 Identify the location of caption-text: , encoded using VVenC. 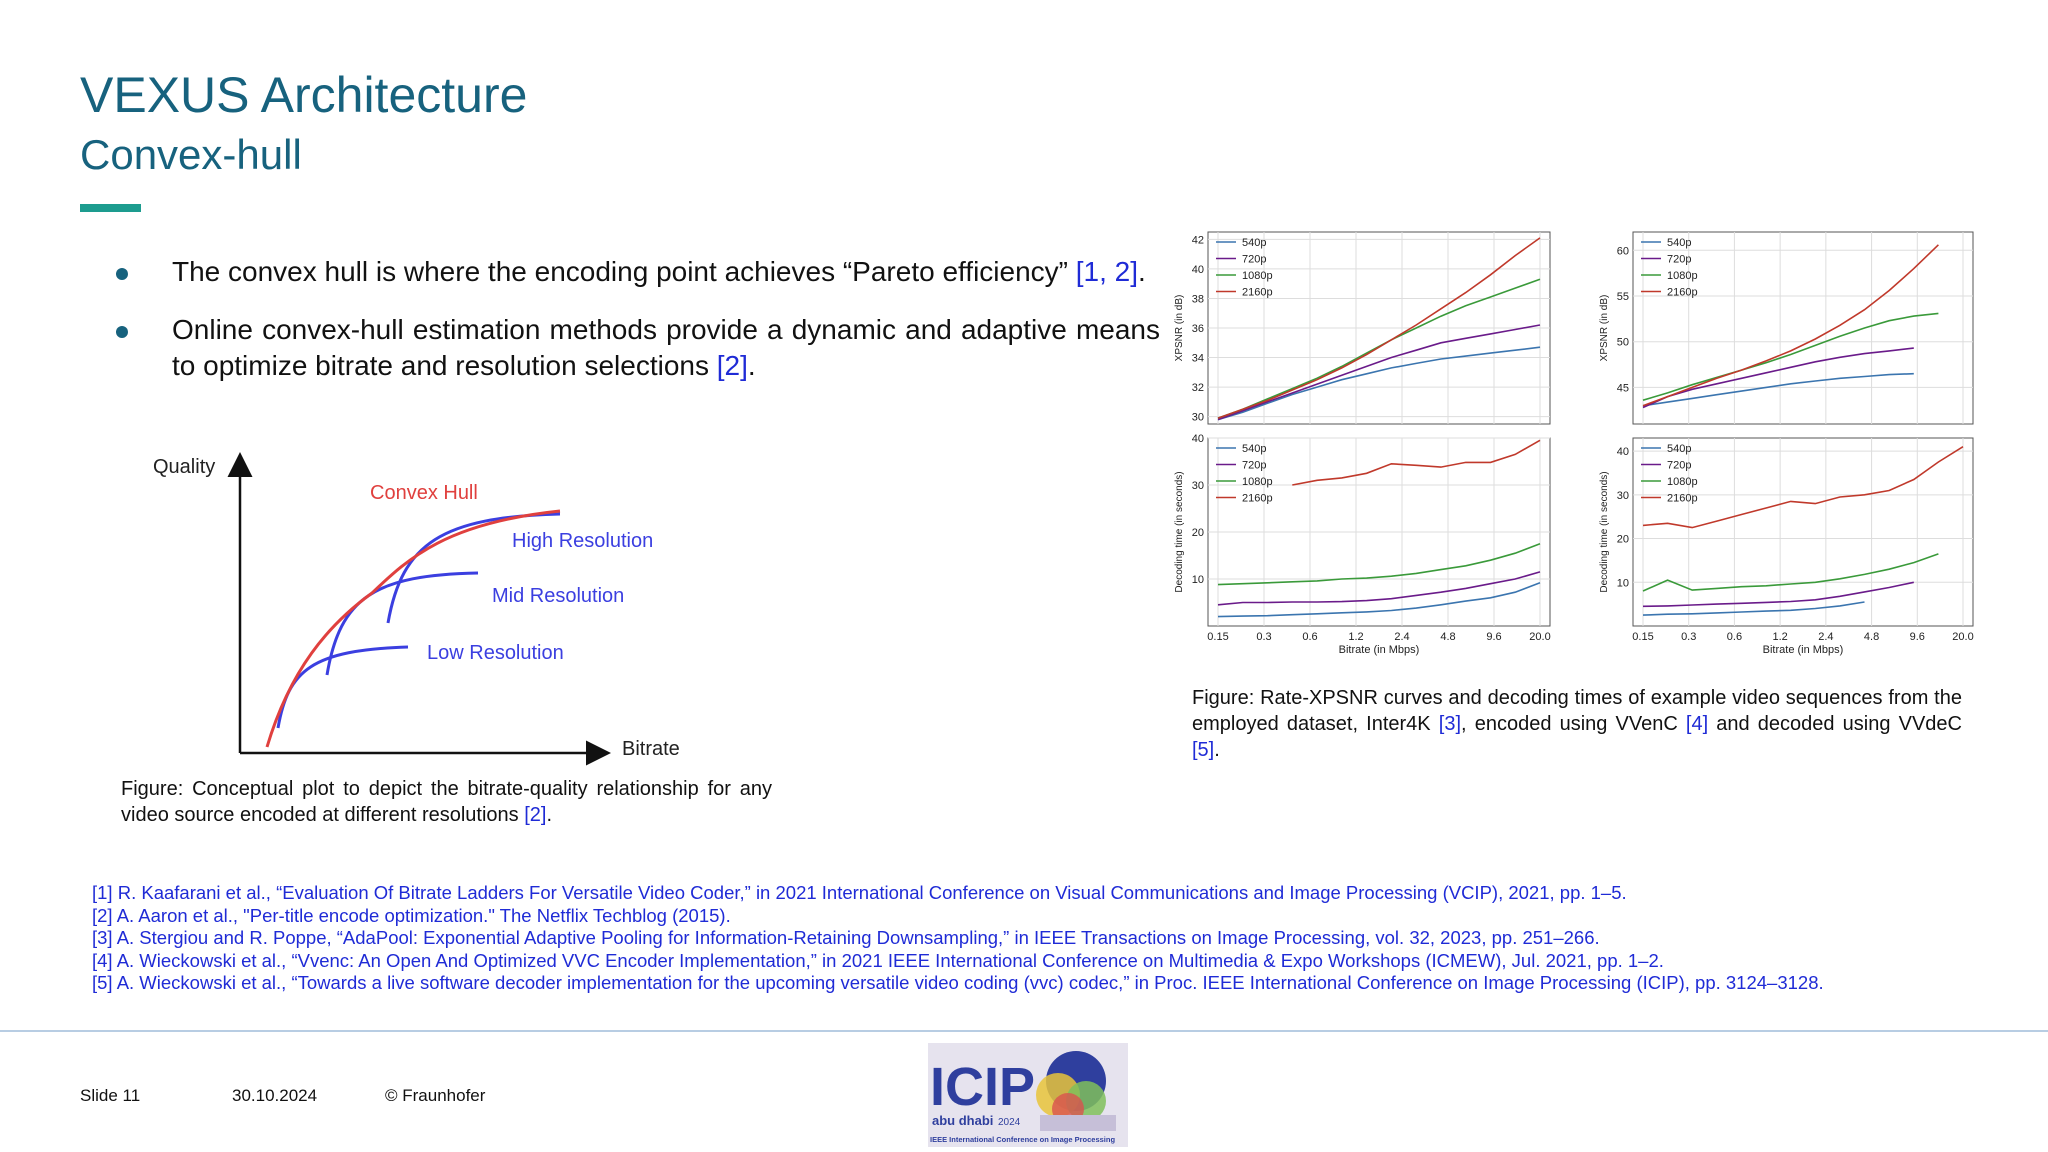
(1573, 724).